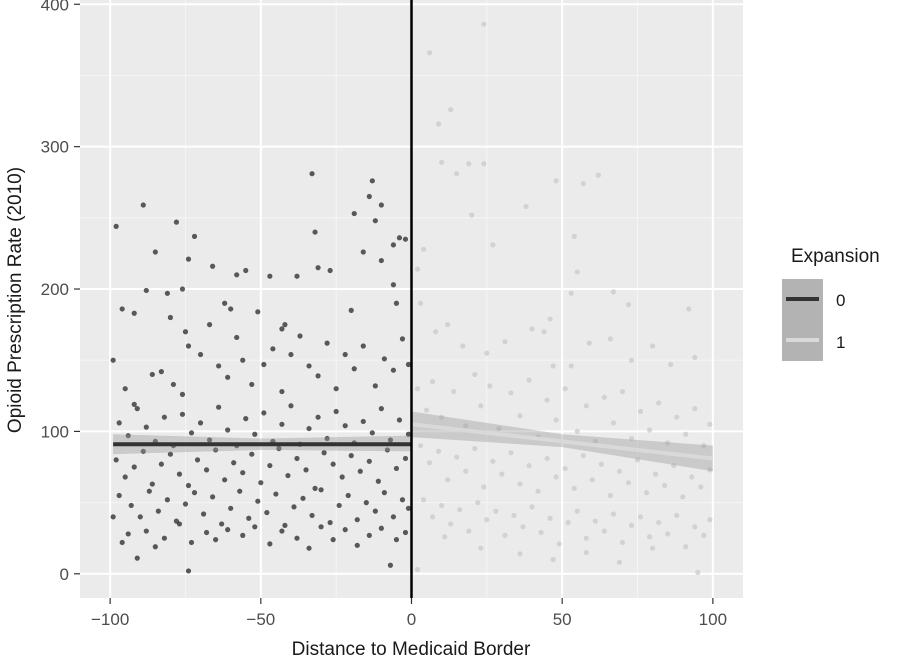  Describe the element at coordinates (840, 342) in the screenshot. I see `legend-label-1: 1` at that location.